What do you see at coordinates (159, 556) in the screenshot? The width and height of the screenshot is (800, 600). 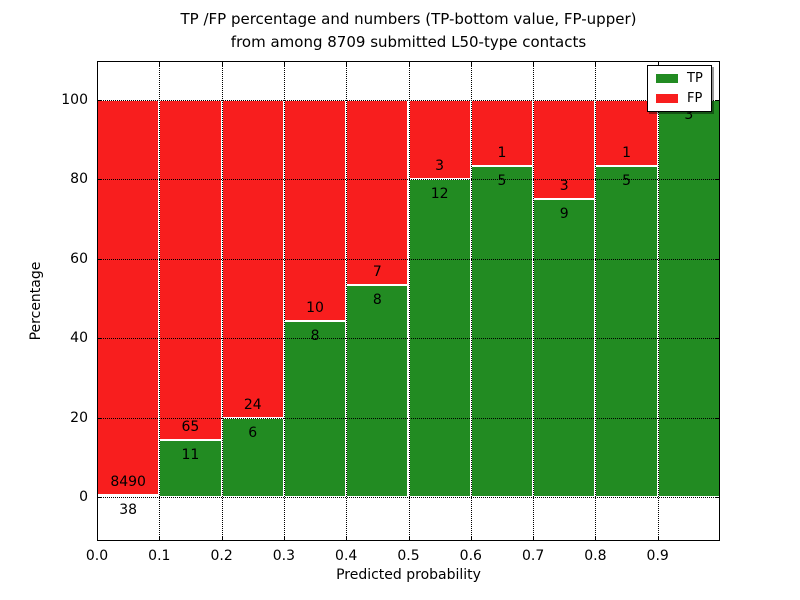 I see `x-tick-label: 0.1` at bounding box center [159, 556].